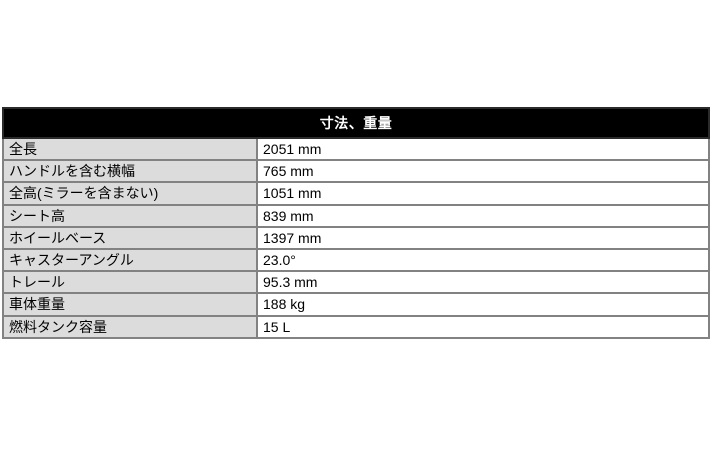 This screenshot has width=710, height=474. I want to click on table-title: 寸法、重量, so click(356, 123).